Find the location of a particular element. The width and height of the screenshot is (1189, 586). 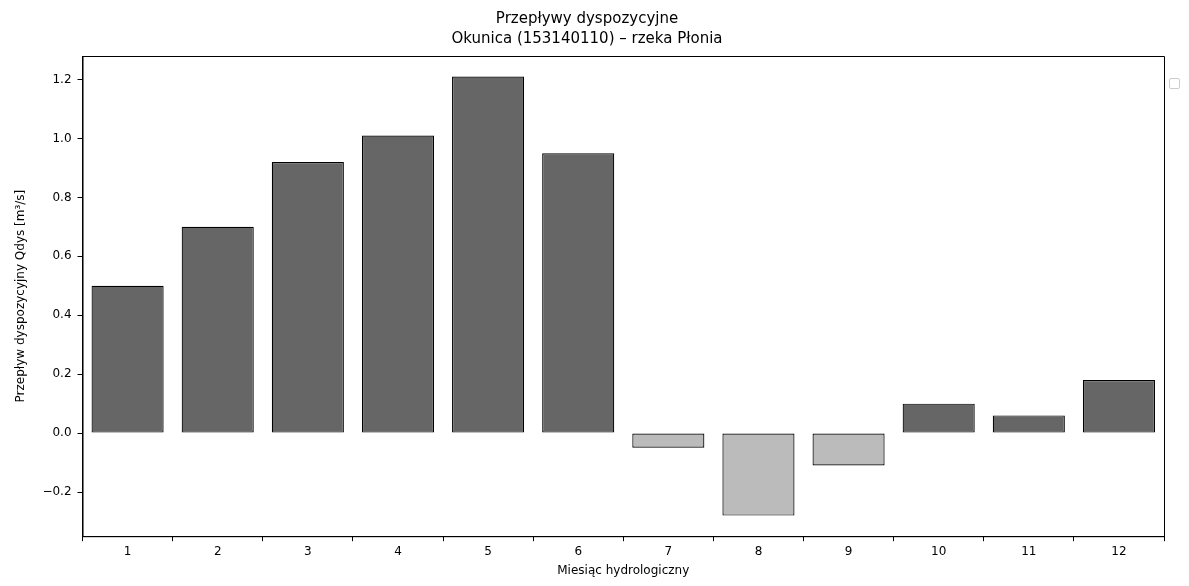

x-tick-label: 3 is located at coordinates (308, 550).